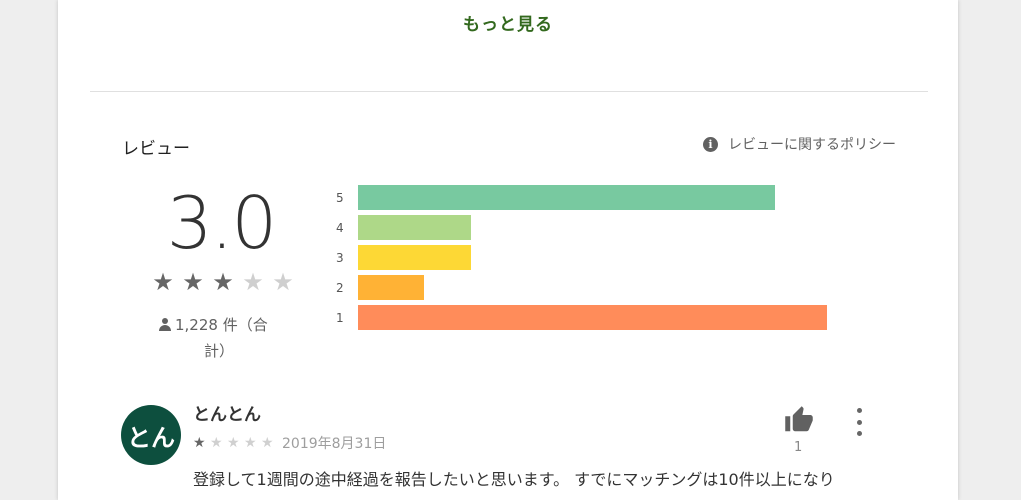  Describe the element at coordinates (223, 338) in the screenshot. I see `rating-count: 1,228 件（合 計）` at that location.